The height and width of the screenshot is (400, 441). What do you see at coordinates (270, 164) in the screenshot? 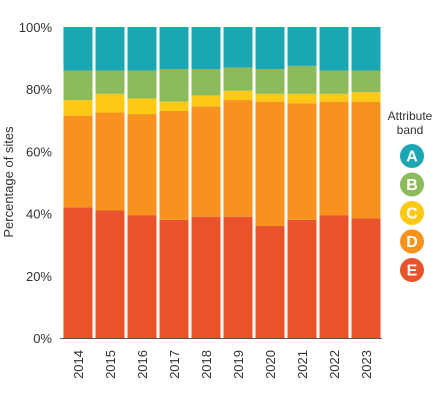
I see `bar-segment-d-2020` at bounding box center [270, 164].